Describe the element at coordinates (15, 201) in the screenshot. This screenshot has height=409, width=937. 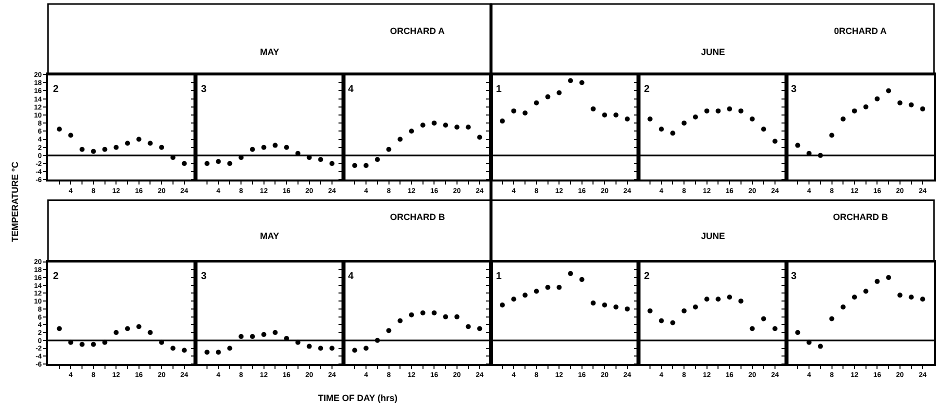
I see `y-axis-title: TEMPERATURE °C` at that location.